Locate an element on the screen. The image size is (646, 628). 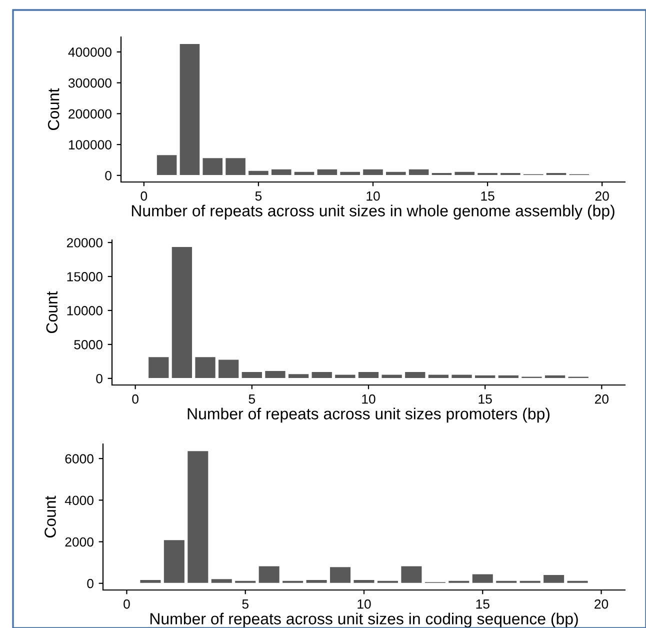
y-tick-label: 10000 is located at coordinates (84, 311).